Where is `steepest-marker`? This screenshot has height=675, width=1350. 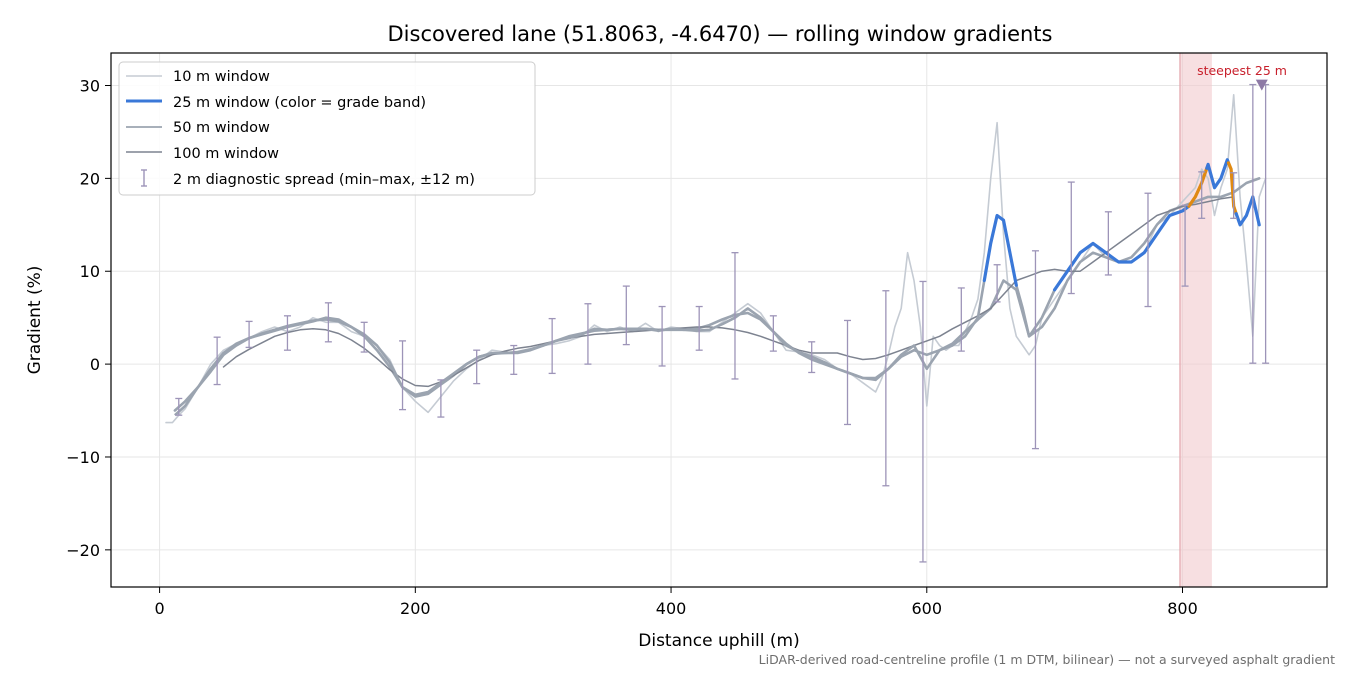 steepest-marker is located at coordinates (1261, 85).